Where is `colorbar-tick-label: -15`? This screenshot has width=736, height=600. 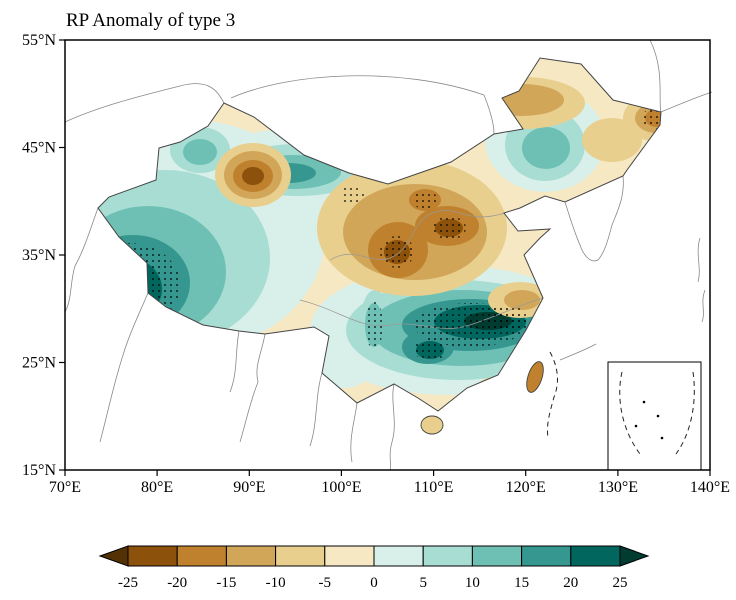
colorbar-tick-label: -15 is located at coordinates (226, 583).